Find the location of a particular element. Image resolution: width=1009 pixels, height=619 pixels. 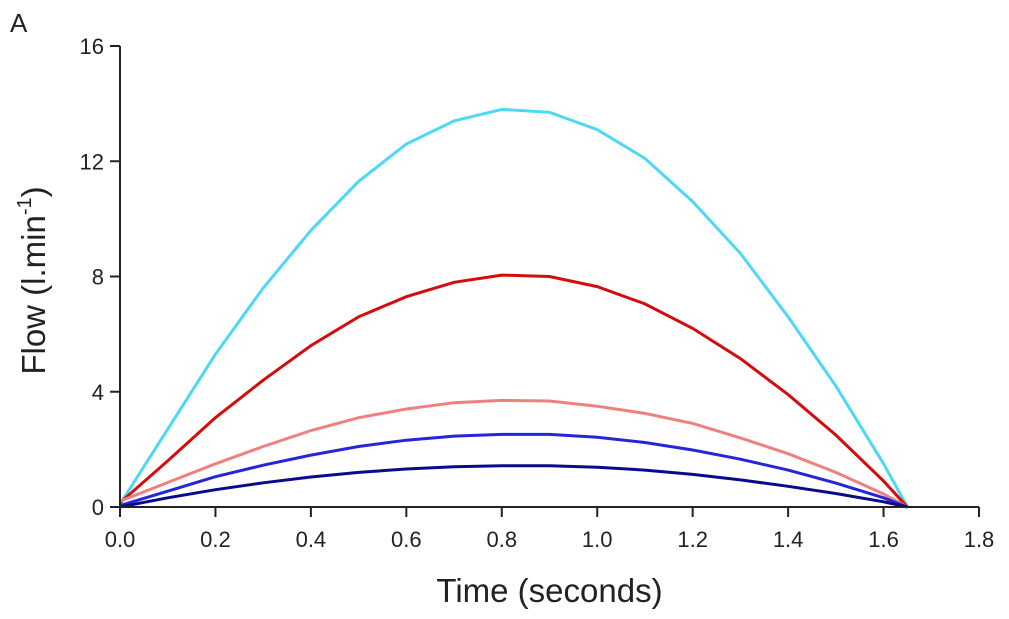

y-tick-label: 8 is located at coordinates (98, 277).